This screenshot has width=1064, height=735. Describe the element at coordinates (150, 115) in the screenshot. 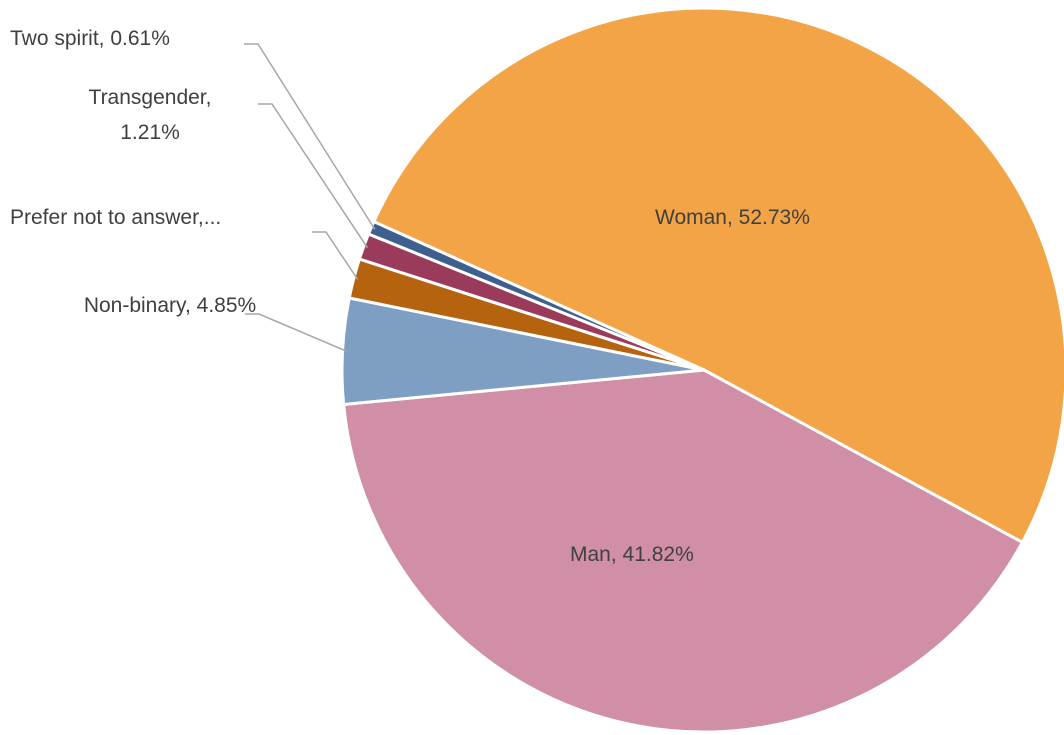

I see `data-label: Transgender, 1.21%` at that location.